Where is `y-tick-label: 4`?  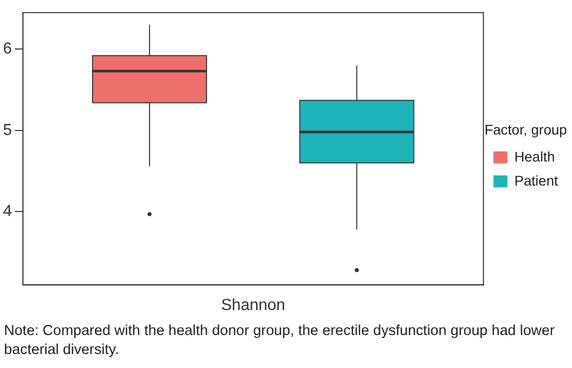 y-tick-label: 4 is located at coordinates (7, 211).